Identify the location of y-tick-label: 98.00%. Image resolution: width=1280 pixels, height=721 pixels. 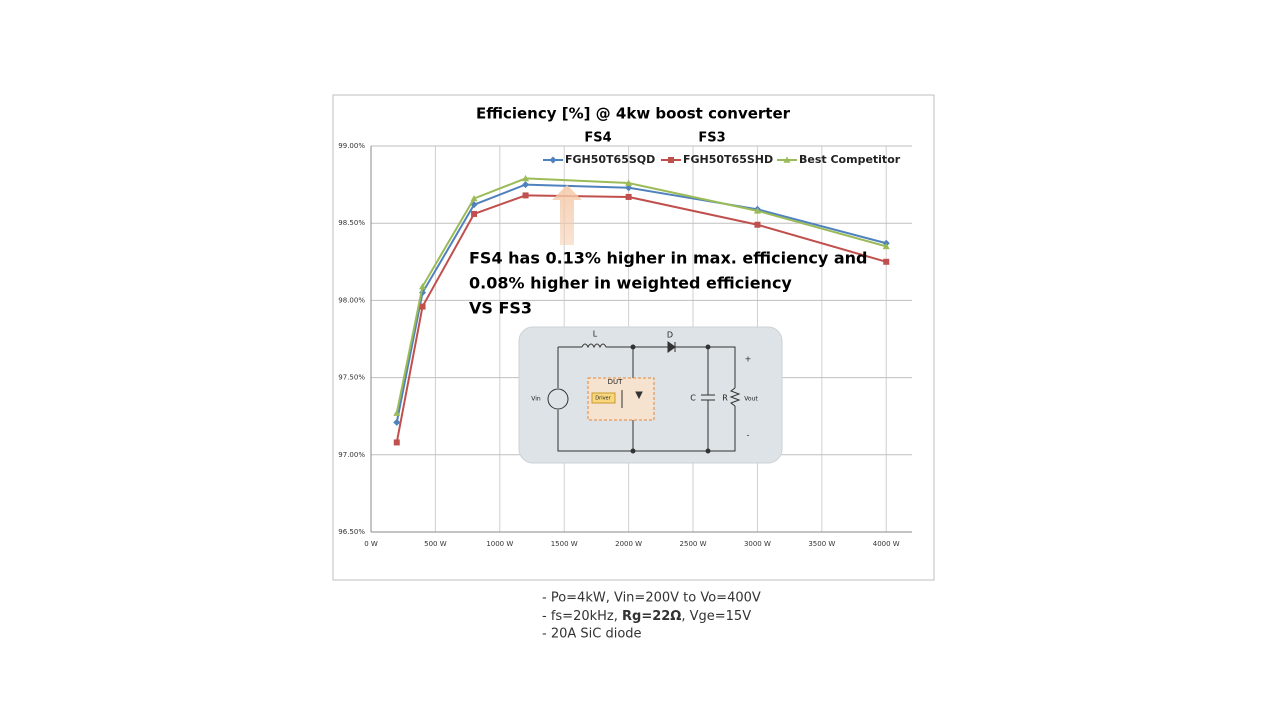
(351, 300).